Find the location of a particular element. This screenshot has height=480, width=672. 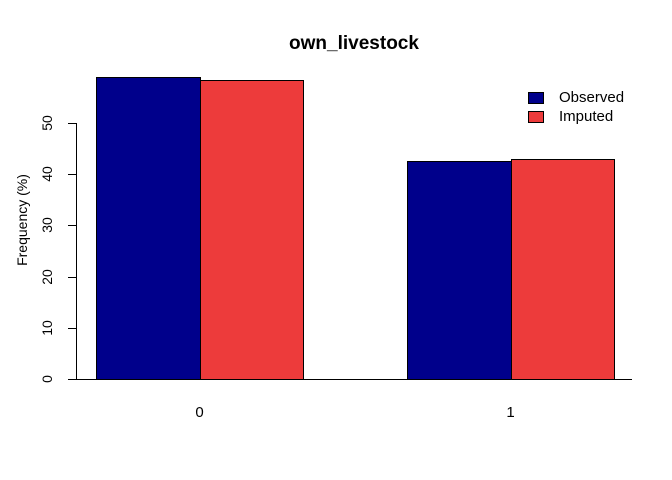

y-tick-label: 10 is located at coordinates (47, 328).